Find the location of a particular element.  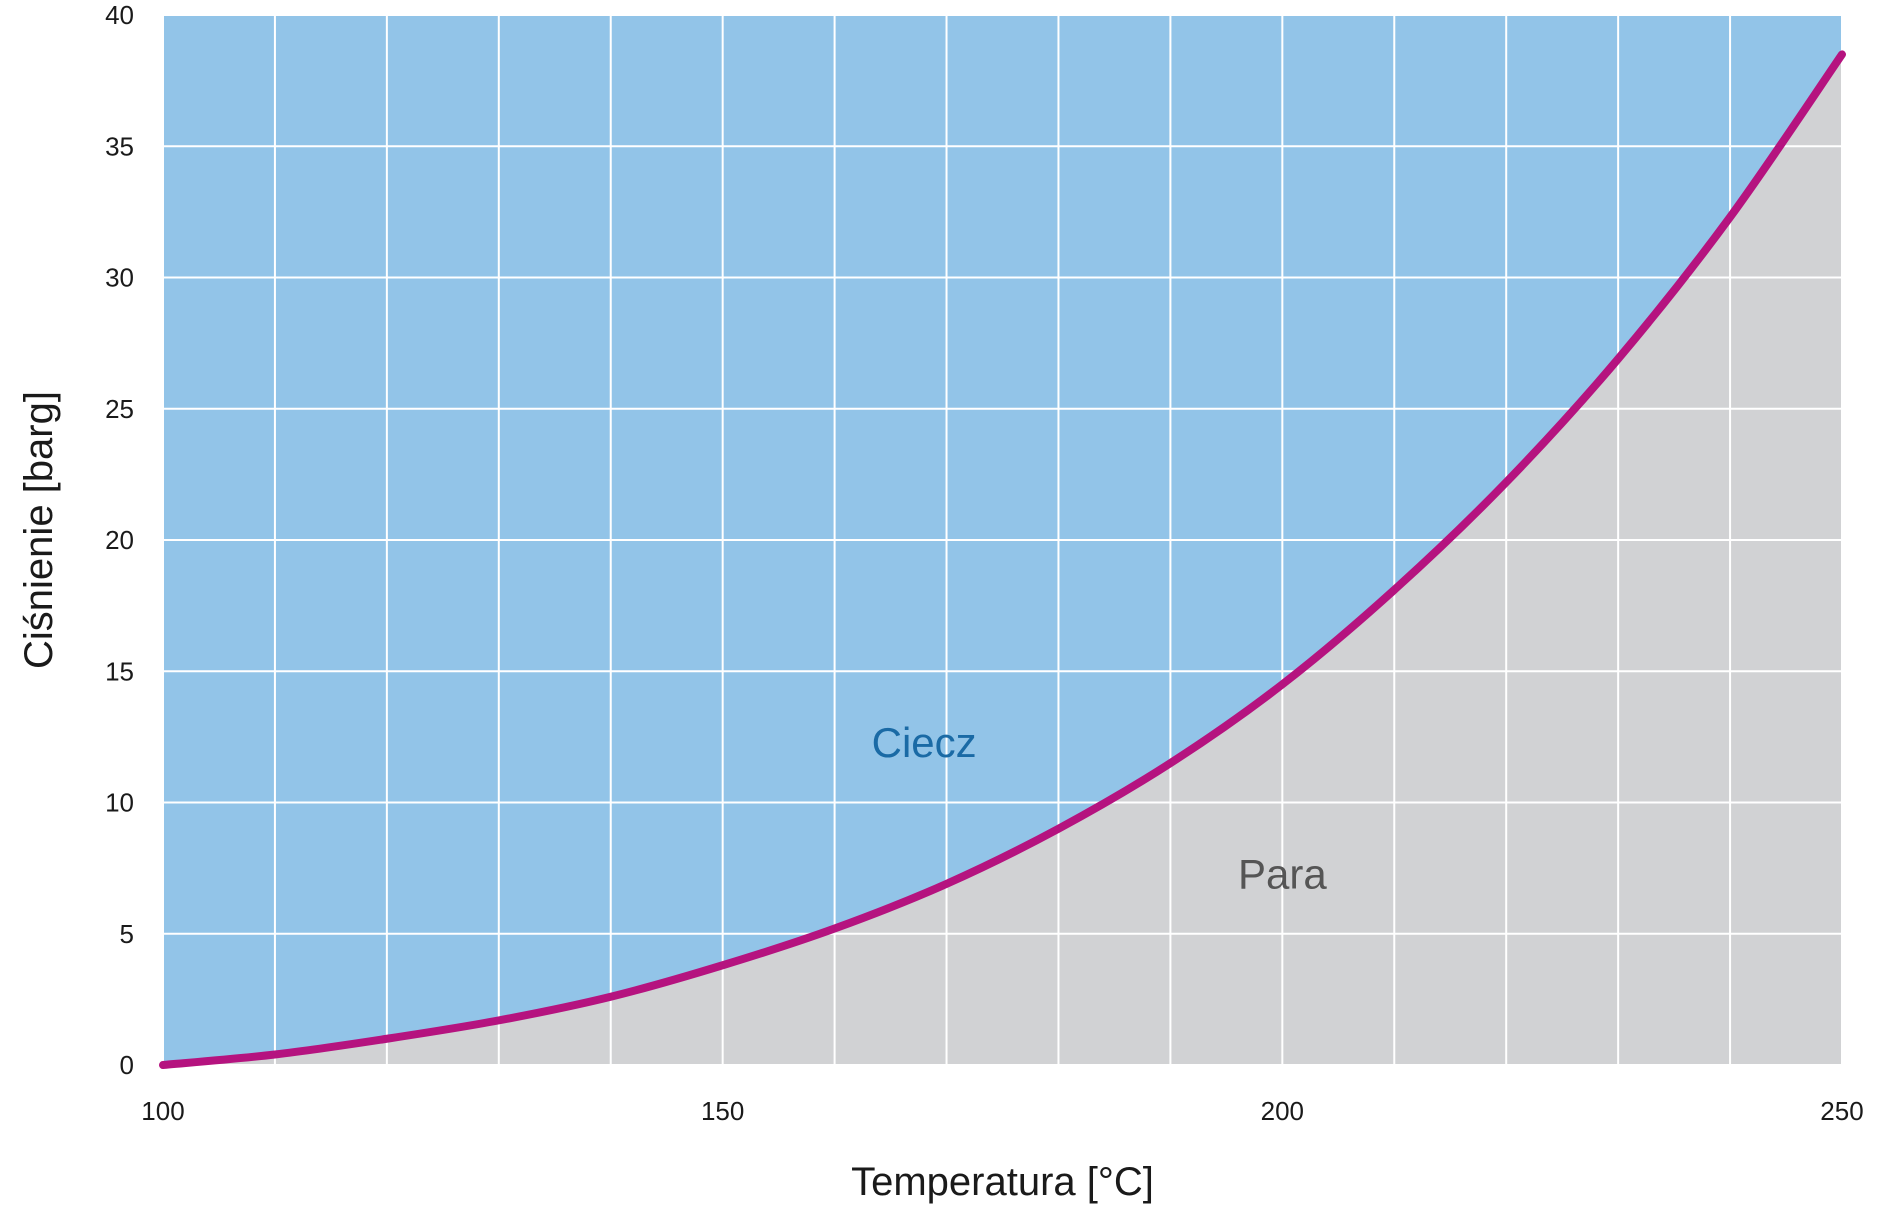

y-tick-label: 35 is located at coordinates (119, 146).